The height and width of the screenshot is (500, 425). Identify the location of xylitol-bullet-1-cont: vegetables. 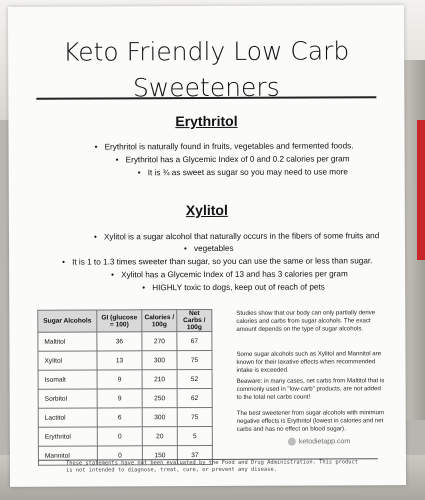
(214, 249).